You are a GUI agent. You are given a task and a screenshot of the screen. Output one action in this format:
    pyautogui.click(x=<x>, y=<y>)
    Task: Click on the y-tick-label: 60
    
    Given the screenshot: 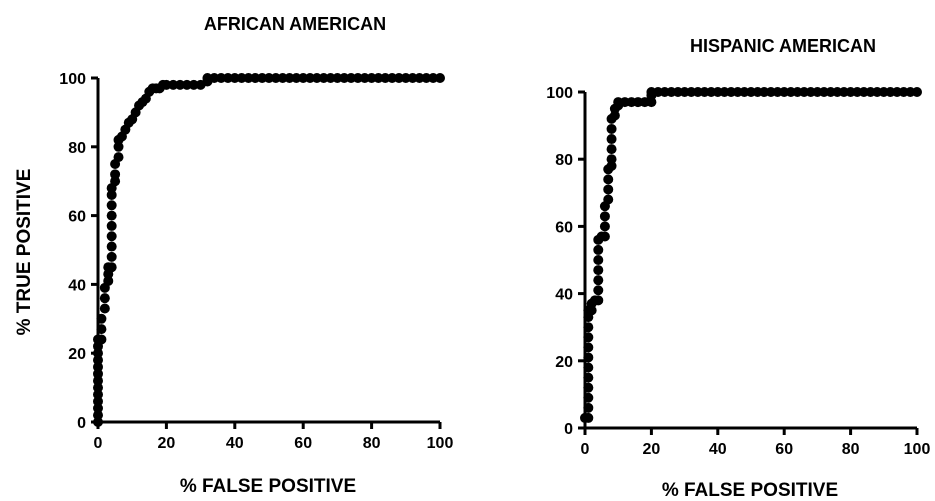 What is the action you would take?
    pyautogui.click(x=77, y=217)
    